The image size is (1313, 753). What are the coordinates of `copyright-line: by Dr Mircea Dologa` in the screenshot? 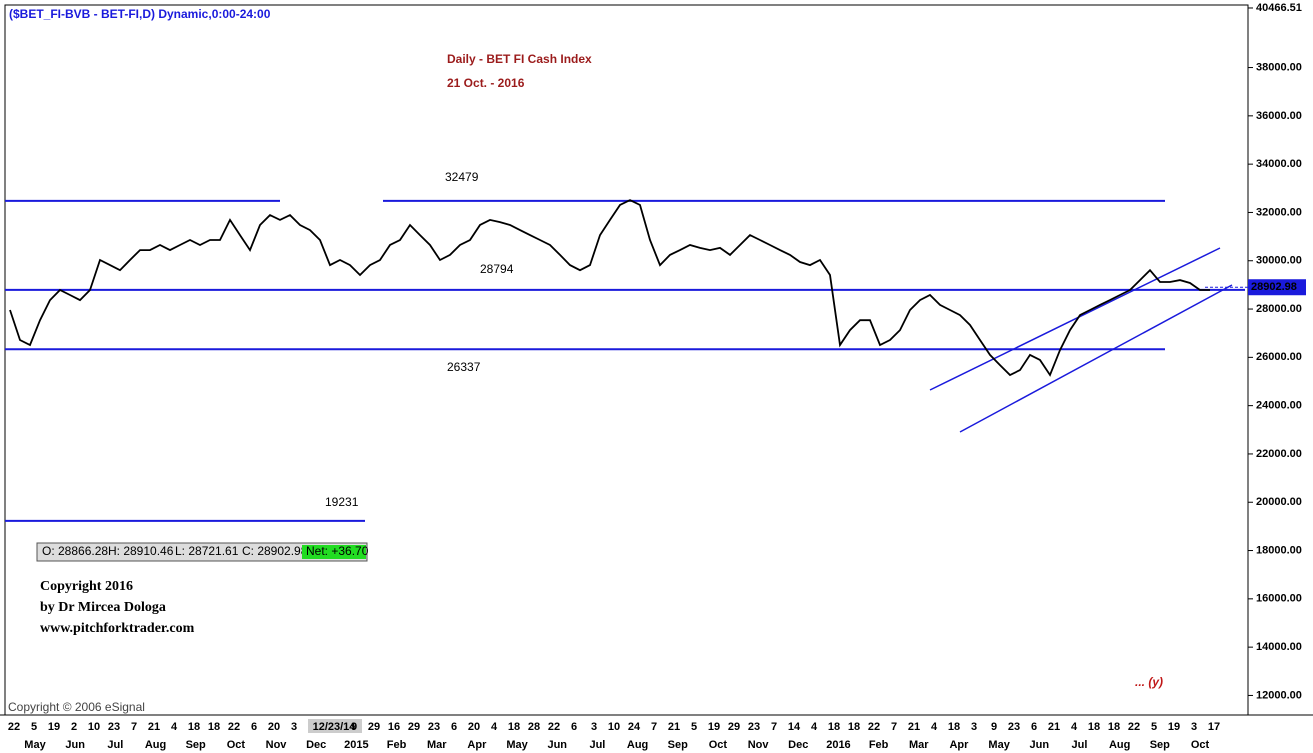 It's located at (103, 607).